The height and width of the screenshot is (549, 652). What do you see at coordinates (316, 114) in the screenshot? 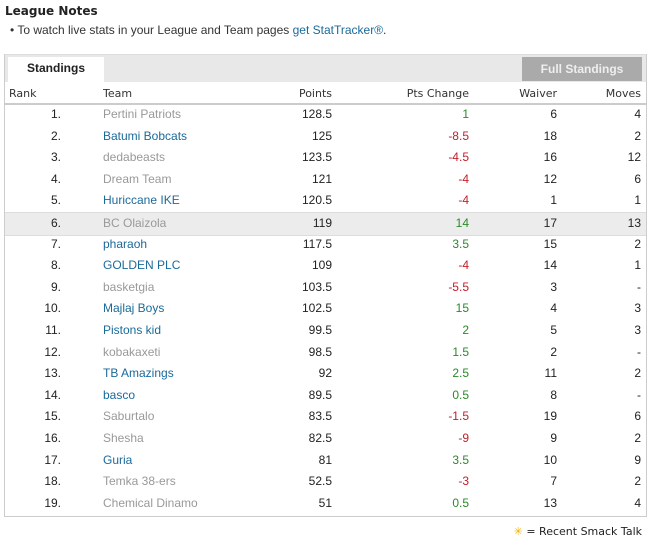
I see `cell-points: 128.5` at bounding box center [316, 114].